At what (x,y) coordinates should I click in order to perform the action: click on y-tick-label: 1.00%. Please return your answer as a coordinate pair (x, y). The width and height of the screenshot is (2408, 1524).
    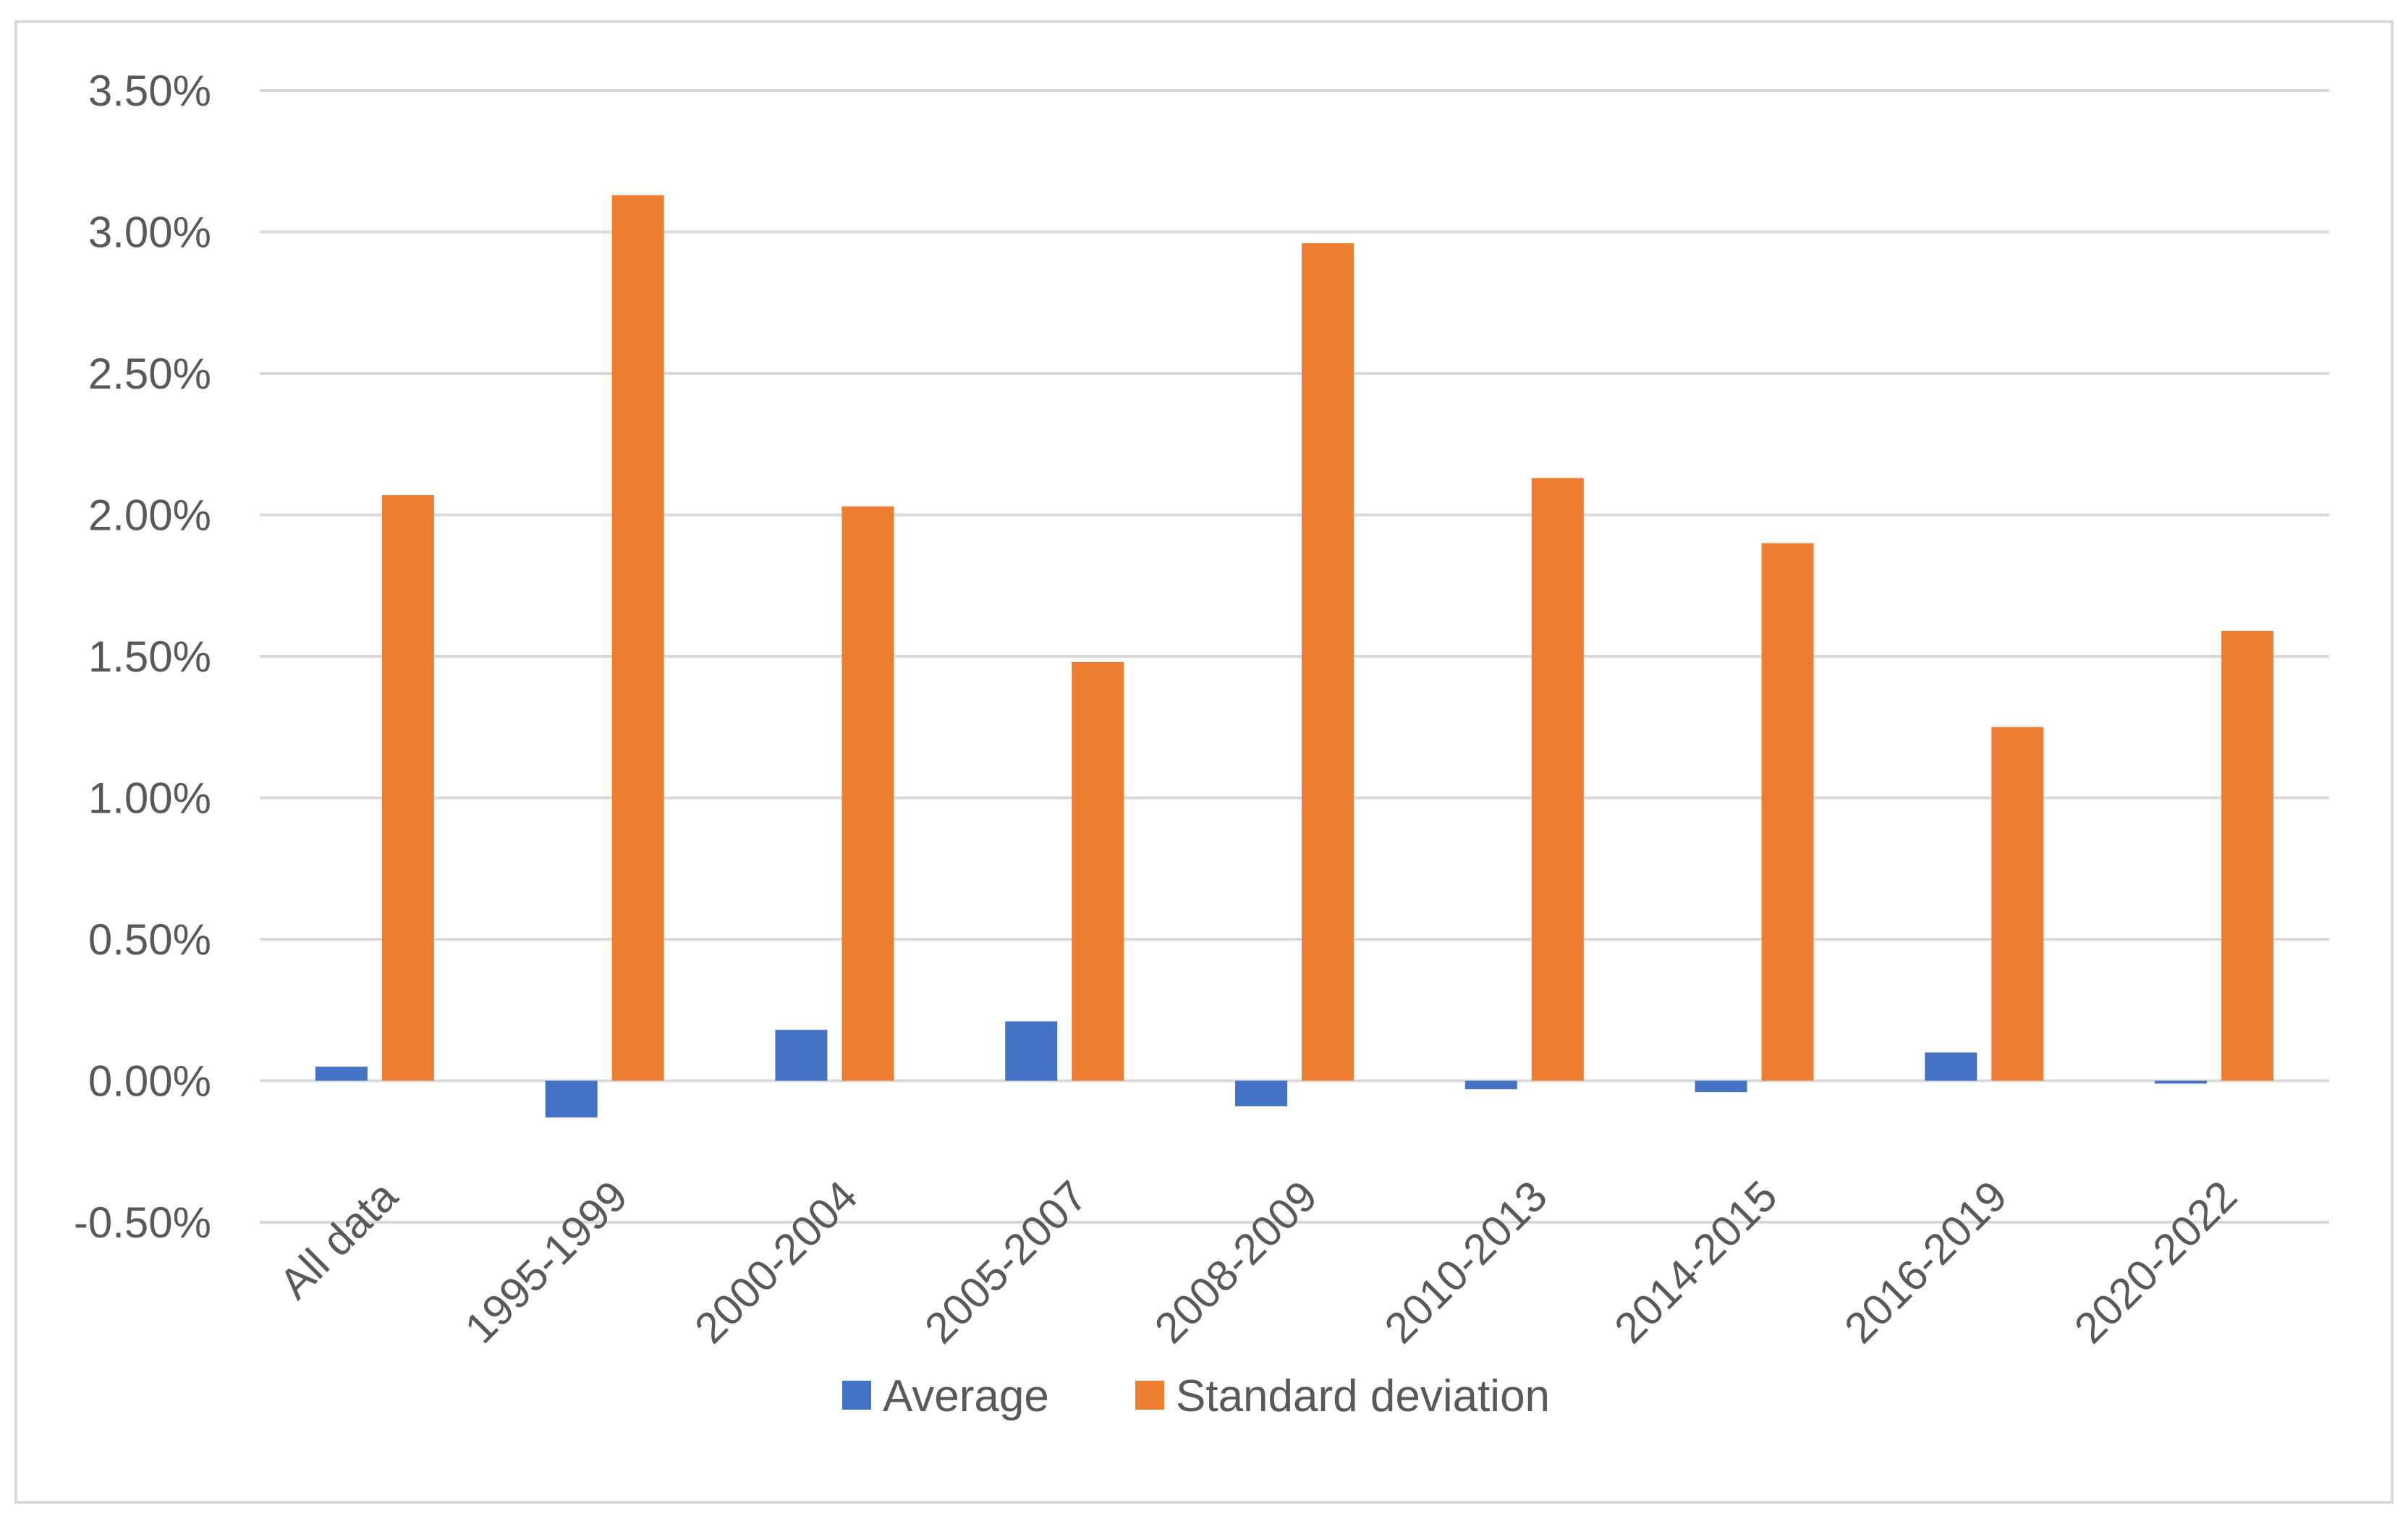
    Looking at the image, I should click on (149, 798).